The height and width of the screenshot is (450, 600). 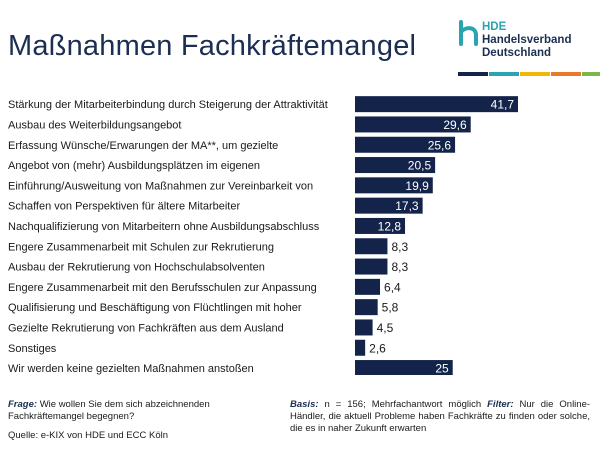 What do you see at coordinates (403, 404) in the screenshot?
I see `basis-text: n = 156; Mehrfachantwort möglich` at bounding box center [403, 404].